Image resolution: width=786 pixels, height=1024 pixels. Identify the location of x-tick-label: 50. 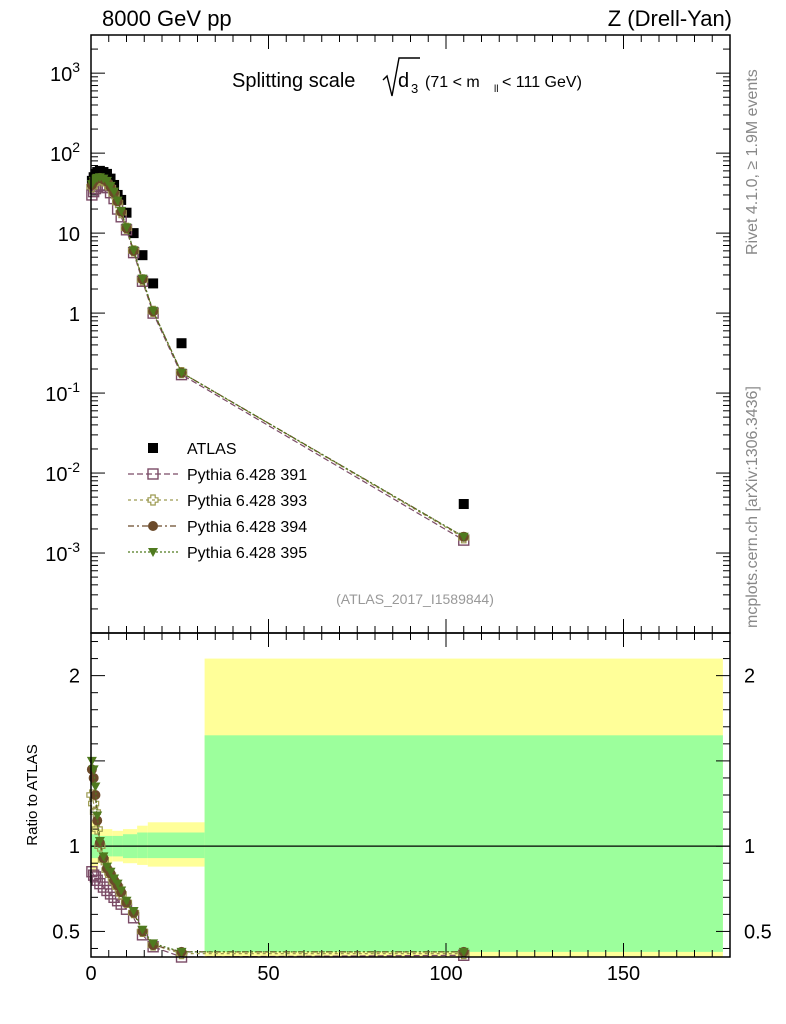
(268, 974).